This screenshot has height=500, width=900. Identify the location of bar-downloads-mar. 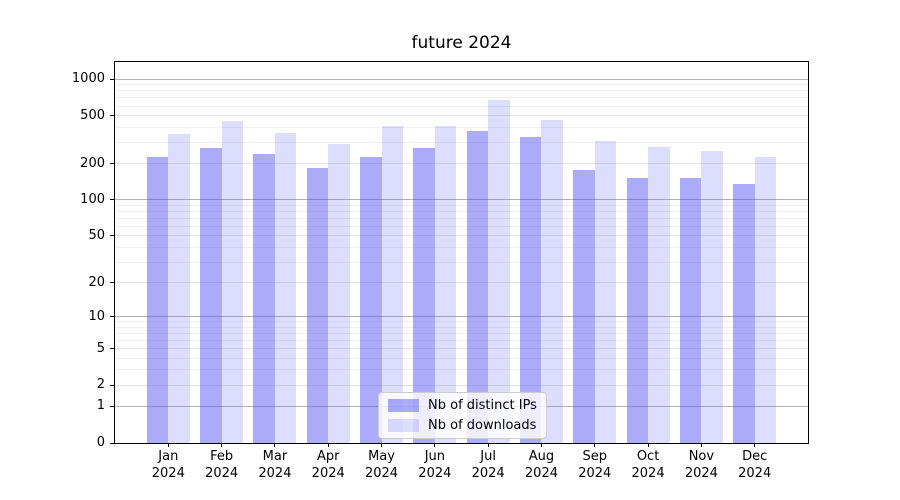
(285, 287).